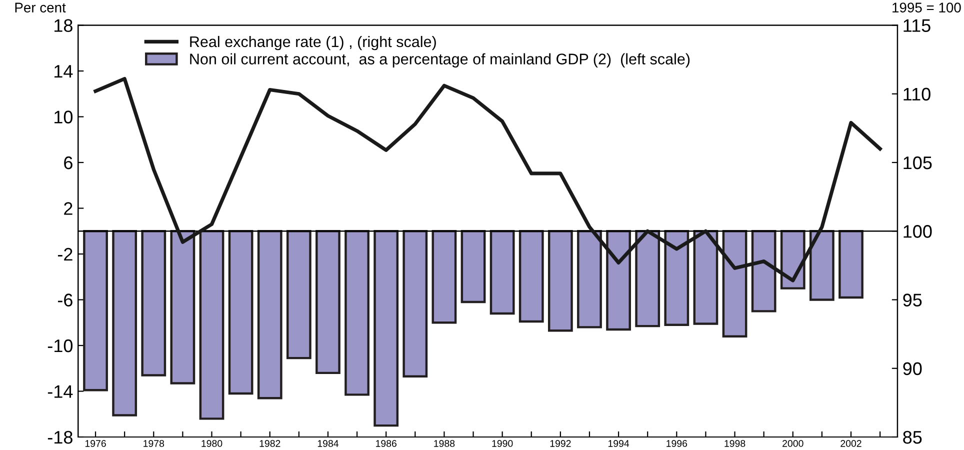 Image resolution: width=964 pixels, height=450 pixels. Describe the element at coordinates (918, 231) in the screenshot. I see `y2-tick-label: 100` at that location.